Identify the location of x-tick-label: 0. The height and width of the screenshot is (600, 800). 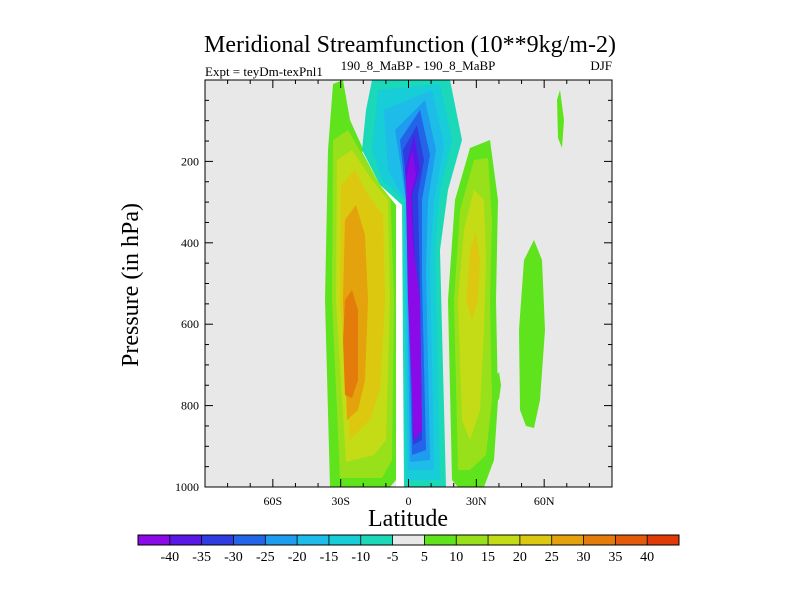
(409, 501).